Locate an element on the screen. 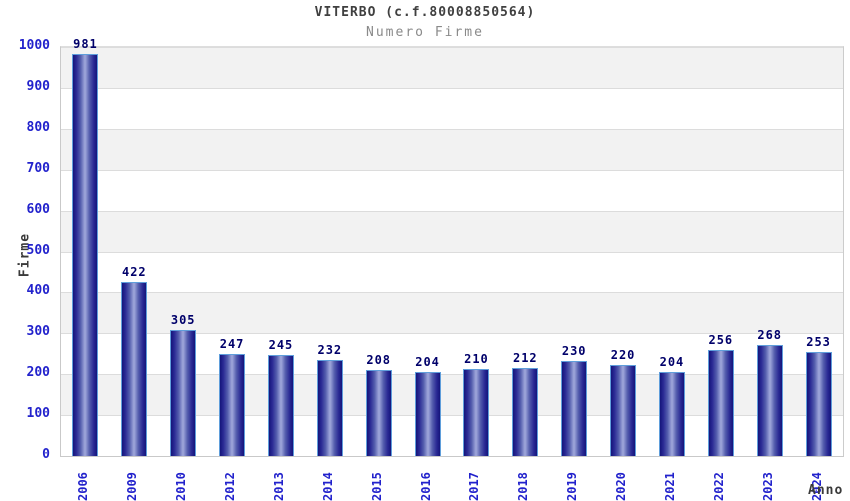 The width and height of the screenshot is (850, 501). x-tick-label: 2009 is located at coordinates (132, 486).